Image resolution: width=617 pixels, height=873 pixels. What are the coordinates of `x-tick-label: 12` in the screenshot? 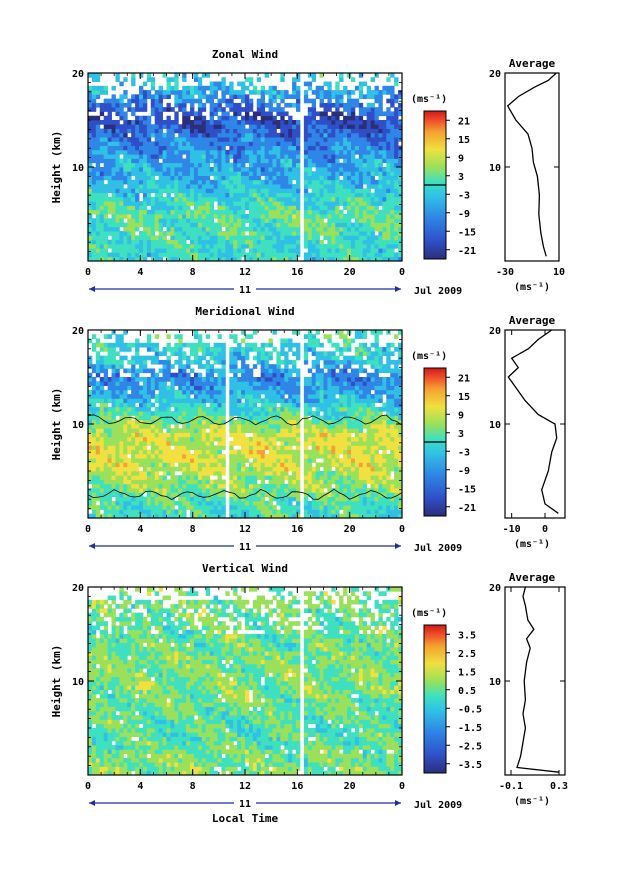 It's located at (245, 272).